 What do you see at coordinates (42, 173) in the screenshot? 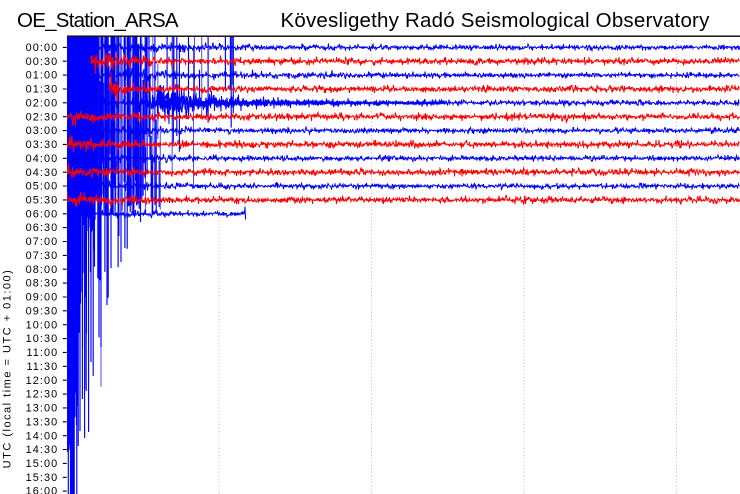
I see `svg-text: 04:30` at bounding box center [42, 173].